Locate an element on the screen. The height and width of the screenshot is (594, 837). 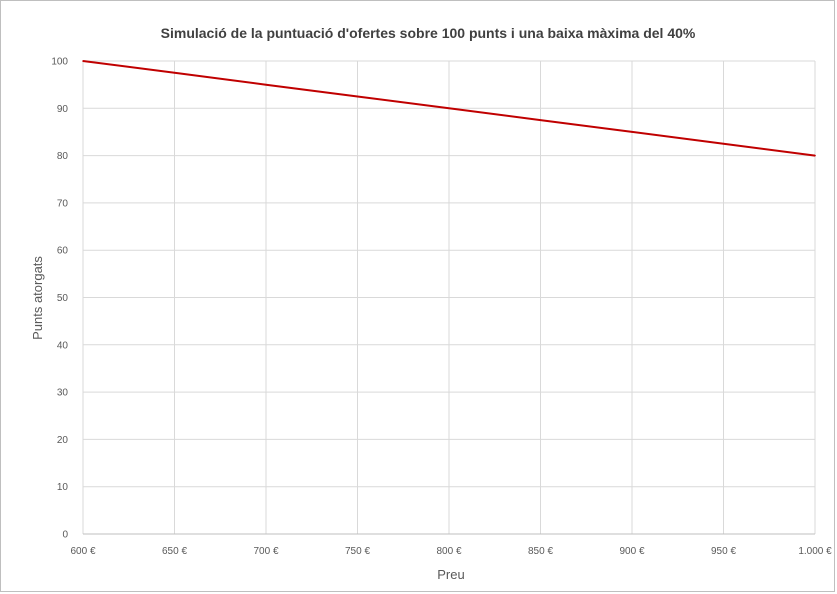
y-tick-label: 40 is located at coordinates (63, 345).